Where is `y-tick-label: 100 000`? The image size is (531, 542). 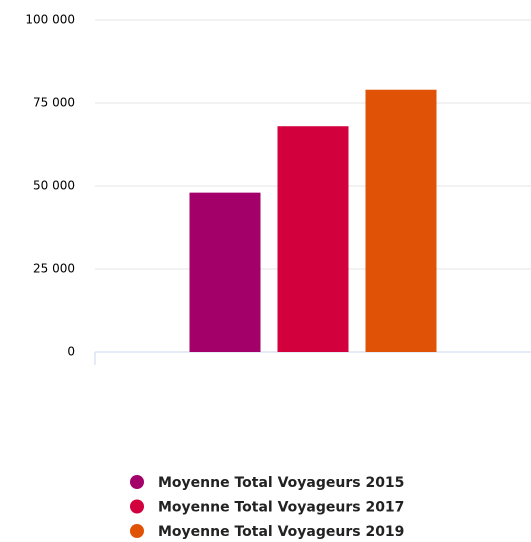 y-tick-label: 100 000 is located at coordinates (50, 20).